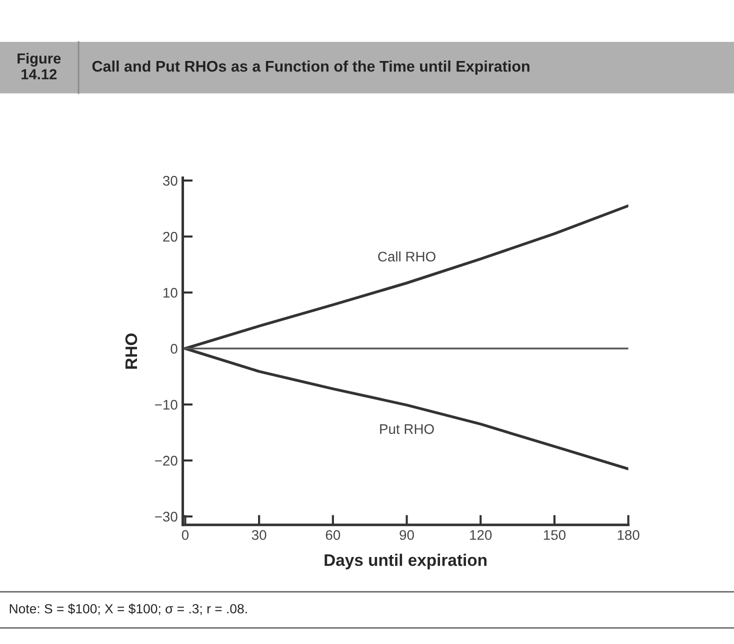  I want to click on x-tick-label: 180, so click(629, 535).